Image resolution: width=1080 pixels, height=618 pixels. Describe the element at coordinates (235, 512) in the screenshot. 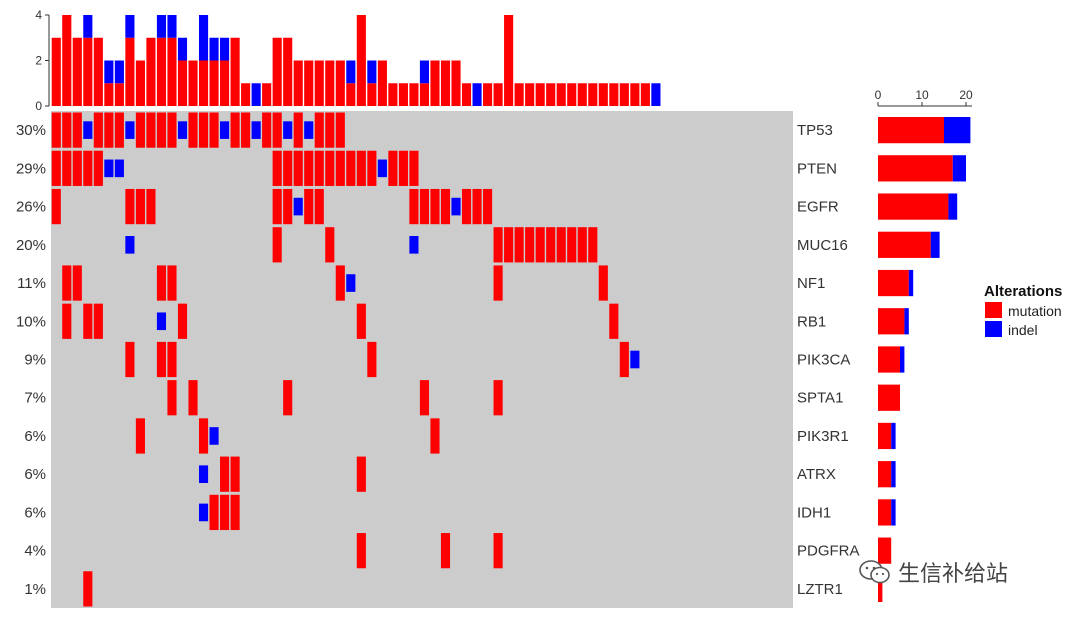

I see `cell-mutation-IDH1` at that location.